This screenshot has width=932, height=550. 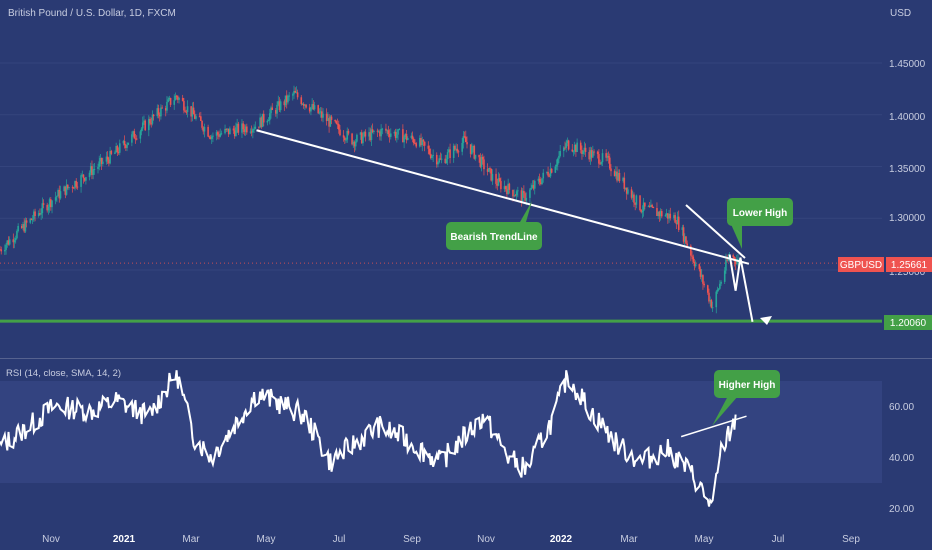 What do you see at coordinates (725, 411) in the screenshot?
I see `callout-pointer` at bounding box center [725, 411].